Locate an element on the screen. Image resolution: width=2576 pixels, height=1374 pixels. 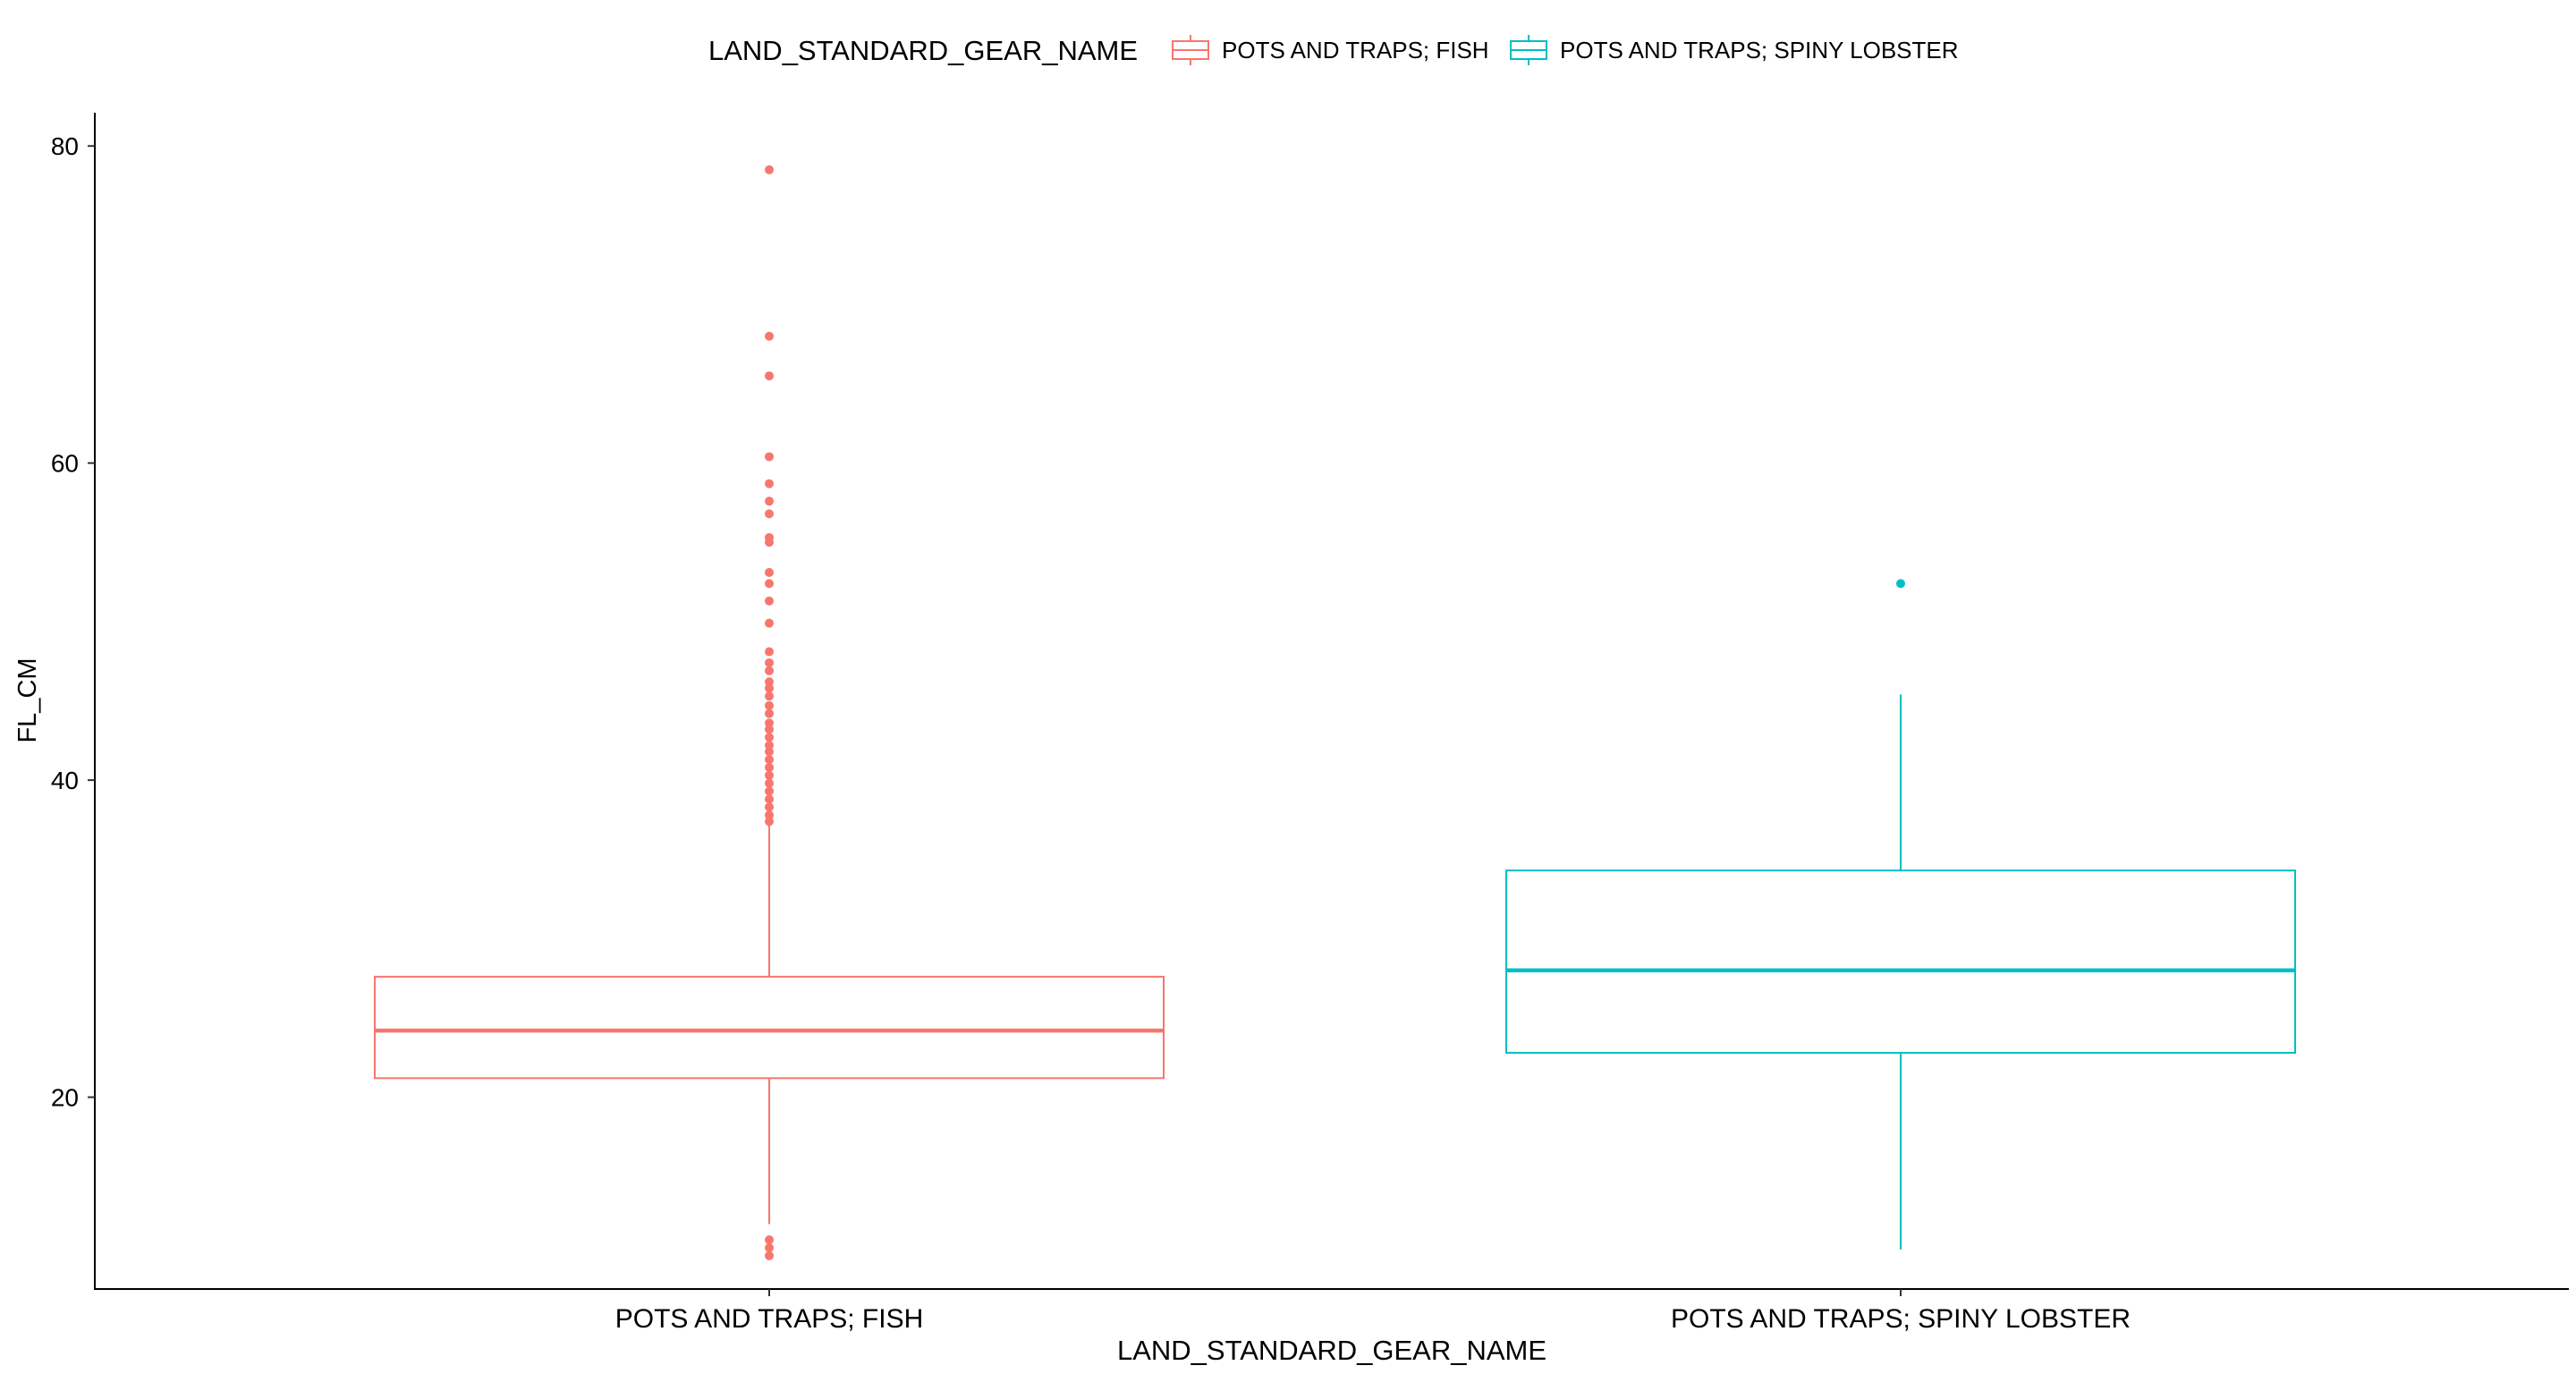
y-tick-label: 20 is located at coordinates (65, 1098).